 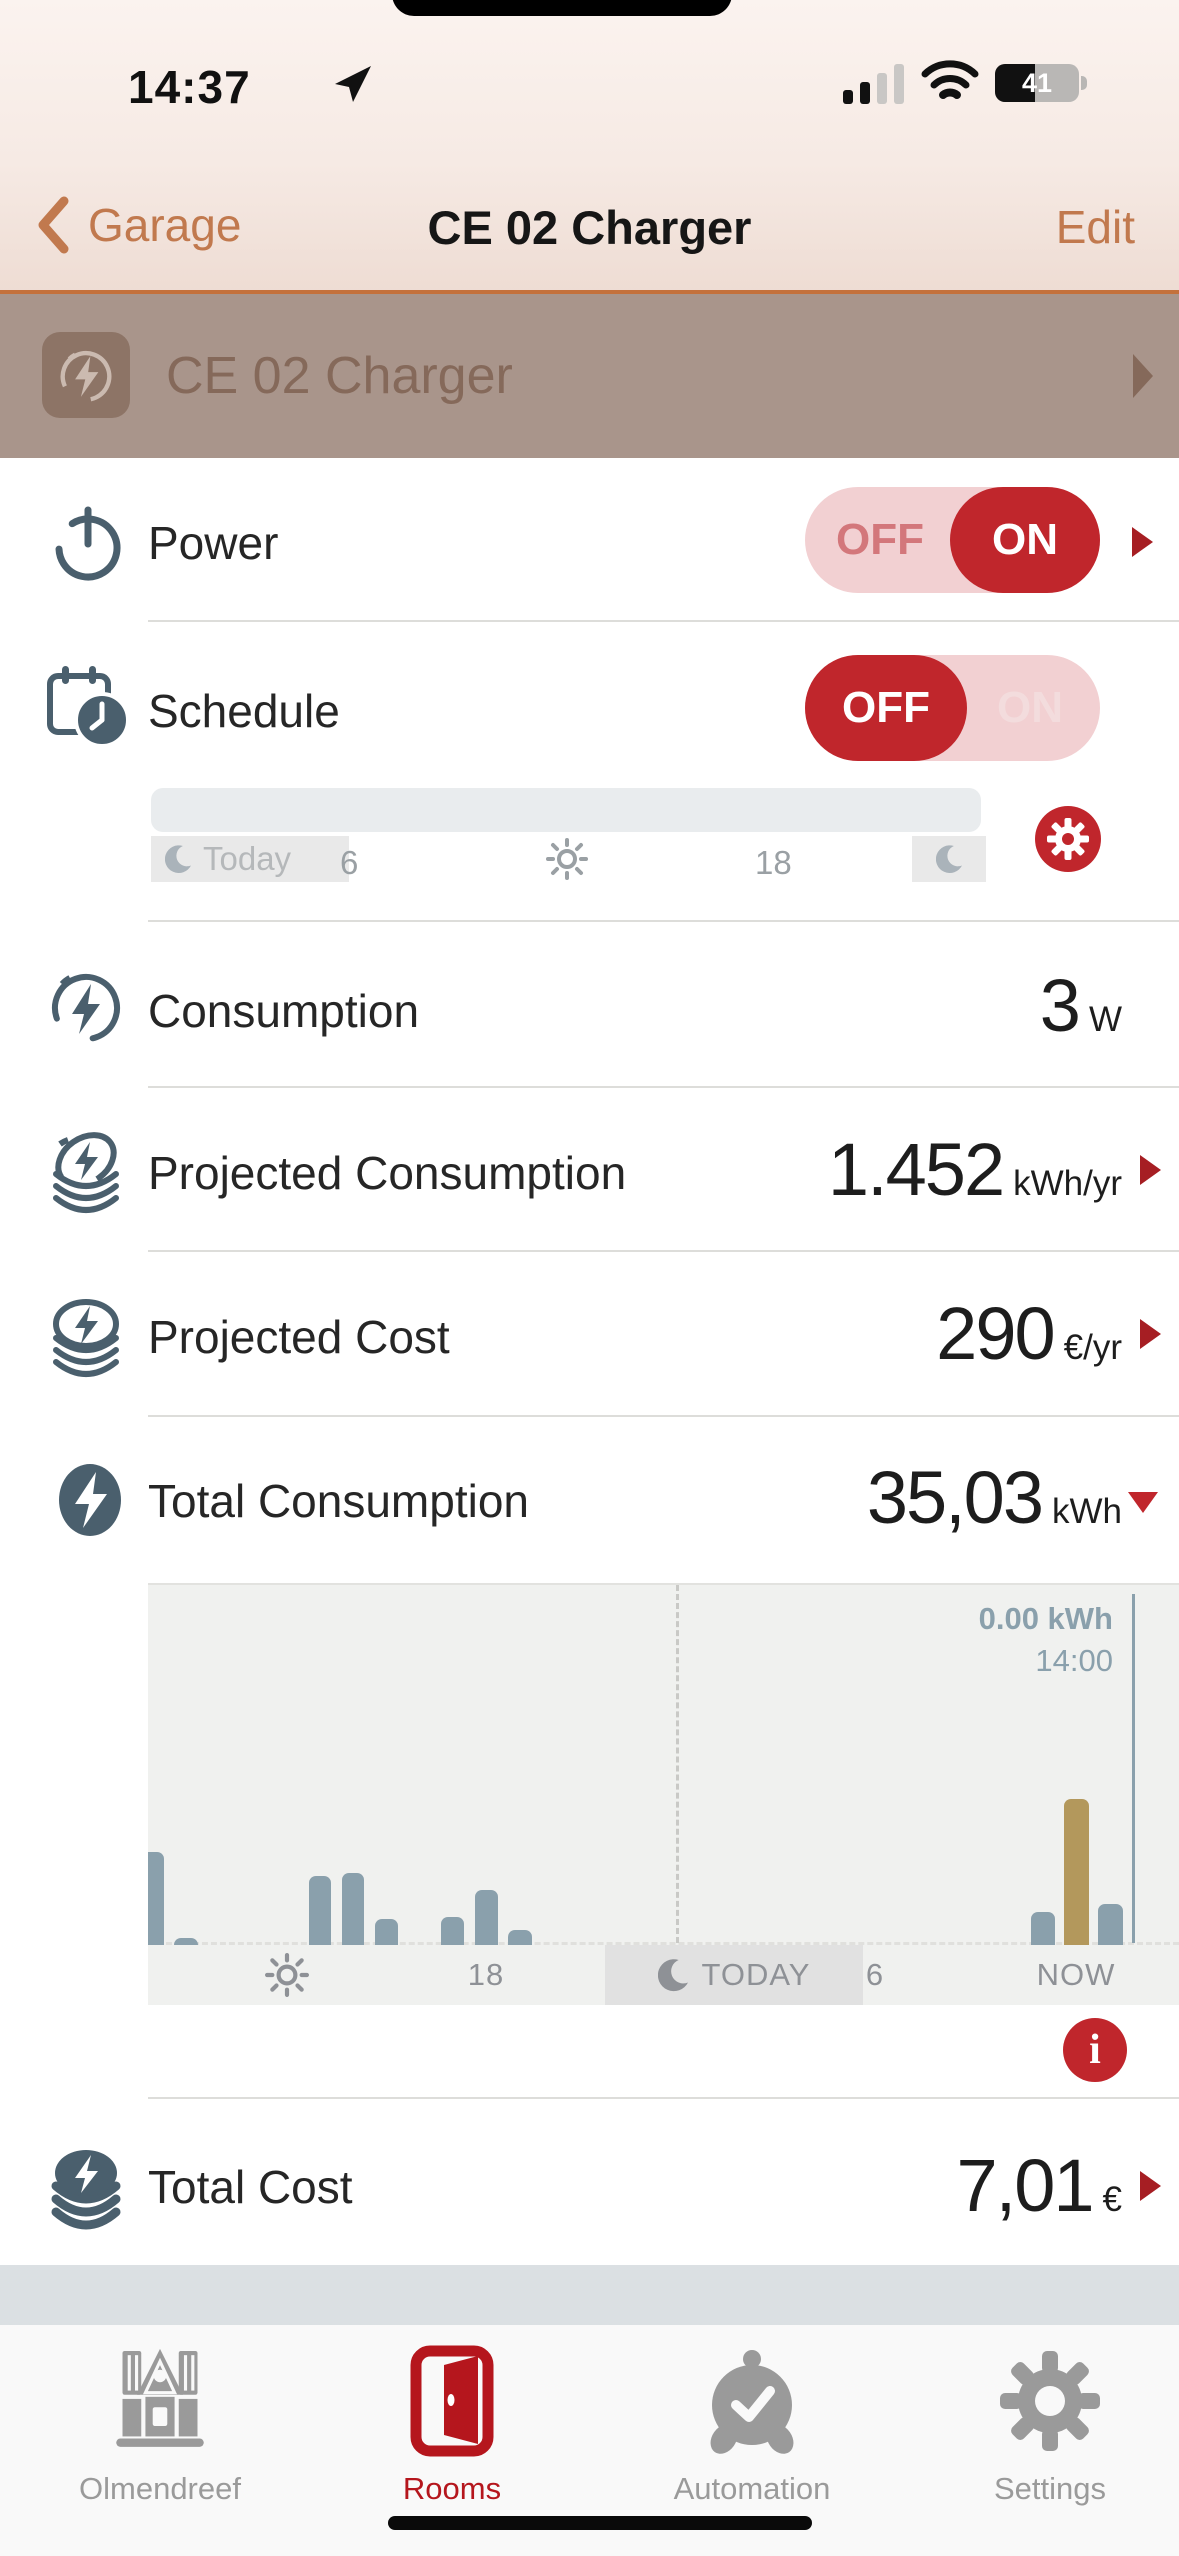 What do you see at coordinates (1143, 376) in the screenshot?
I see `banner-chevron-icon` at bounding box center [1143, 376].